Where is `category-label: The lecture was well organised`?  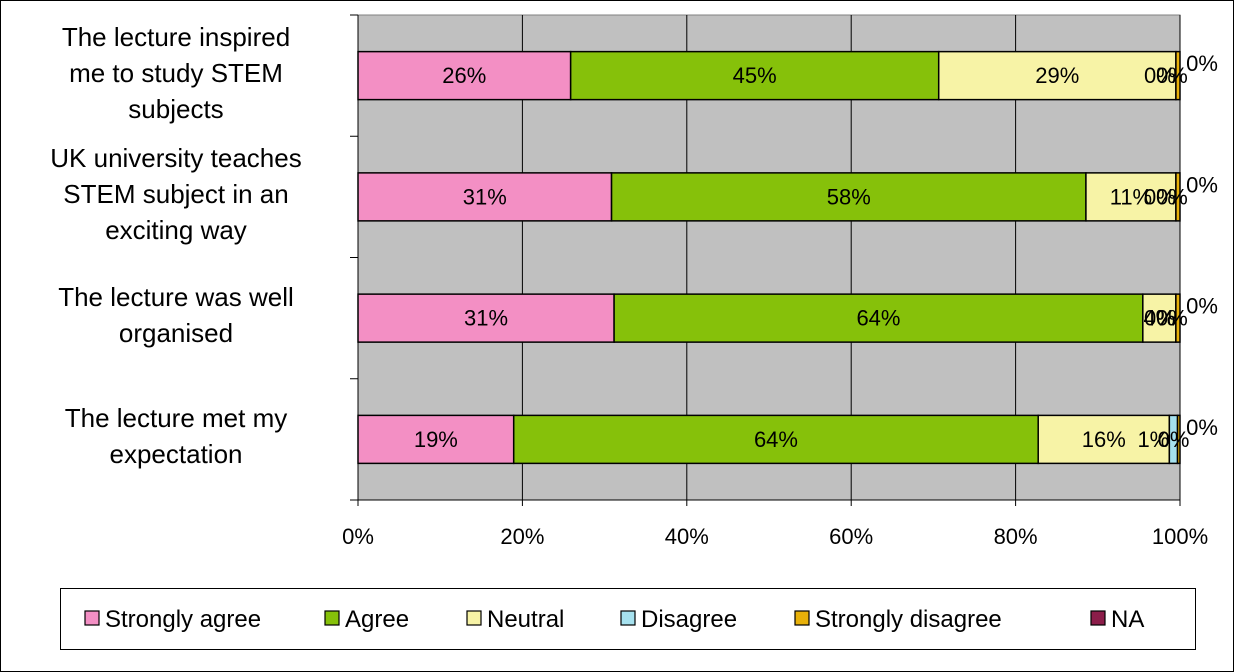 category-label: The lecture was well organised is located at coordinates (176, 315).